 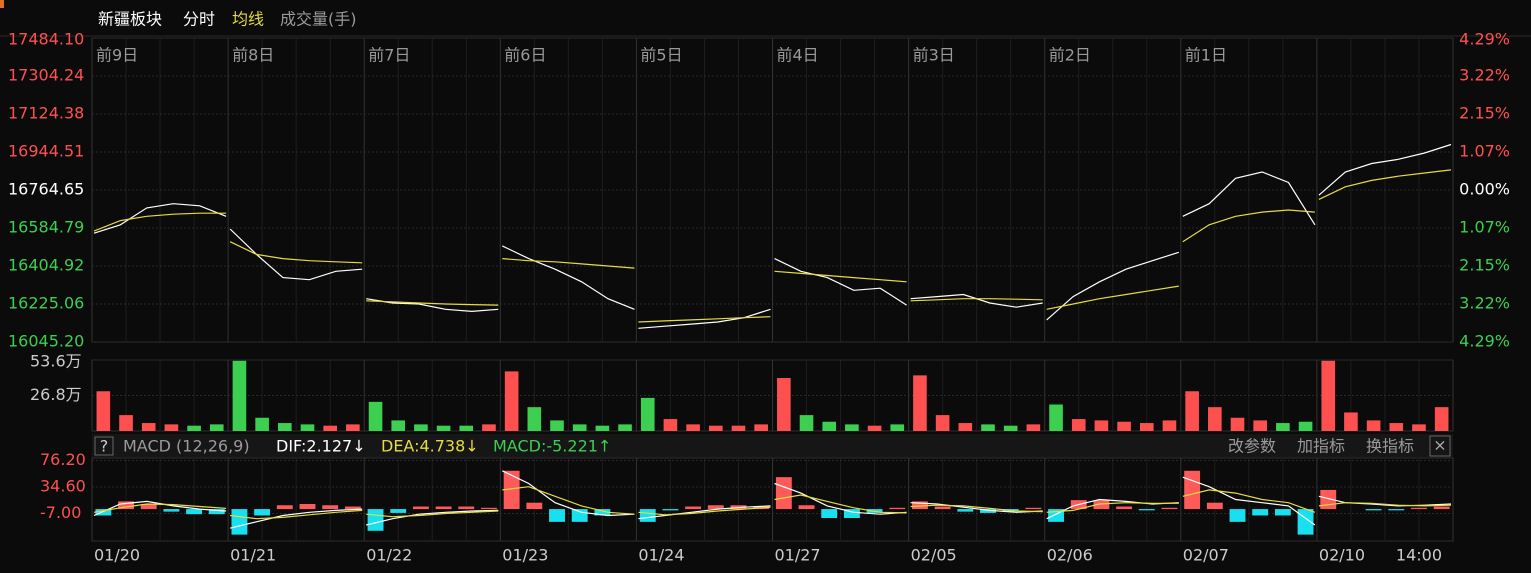 What do you see at coordinates (1484, 151) in the screenshot?
I see `y2-tick-label: 1.07%` at bounding box center [1484, 151].